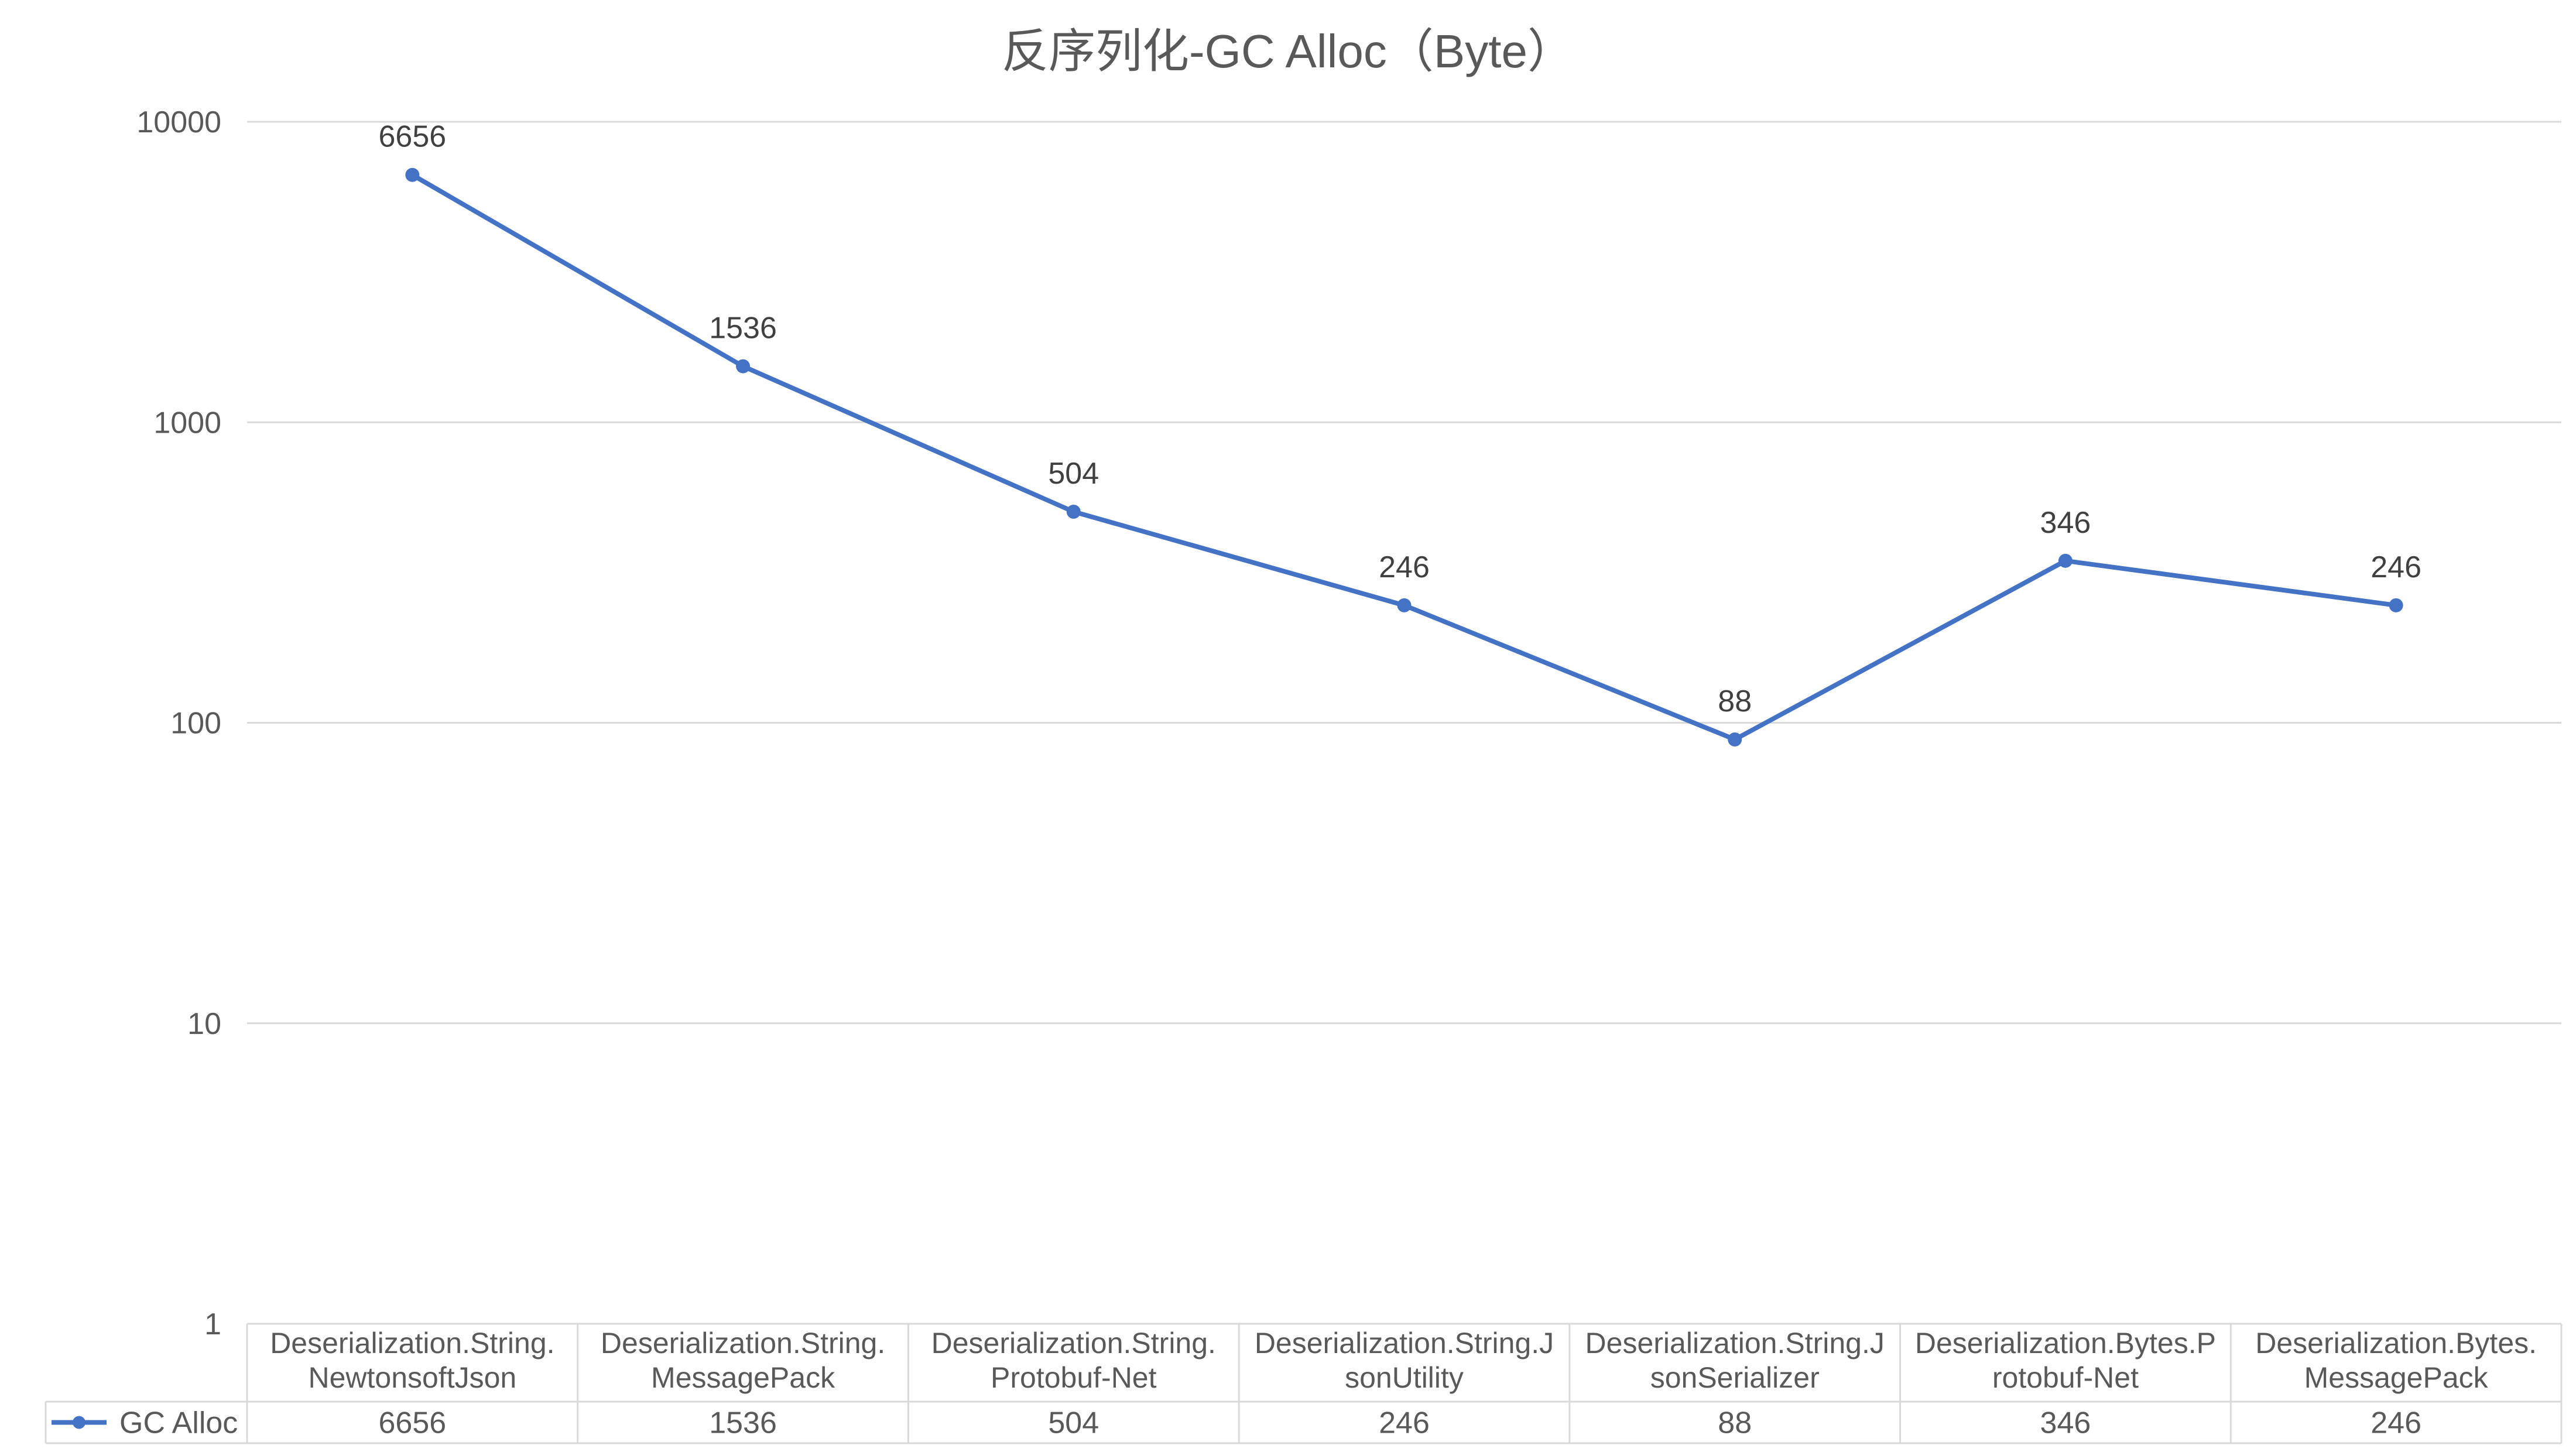  What do you see at coordinates (1073, 1423) in the screenshot?
I see `table-value: 504` at bounding box center [1073, 1423].